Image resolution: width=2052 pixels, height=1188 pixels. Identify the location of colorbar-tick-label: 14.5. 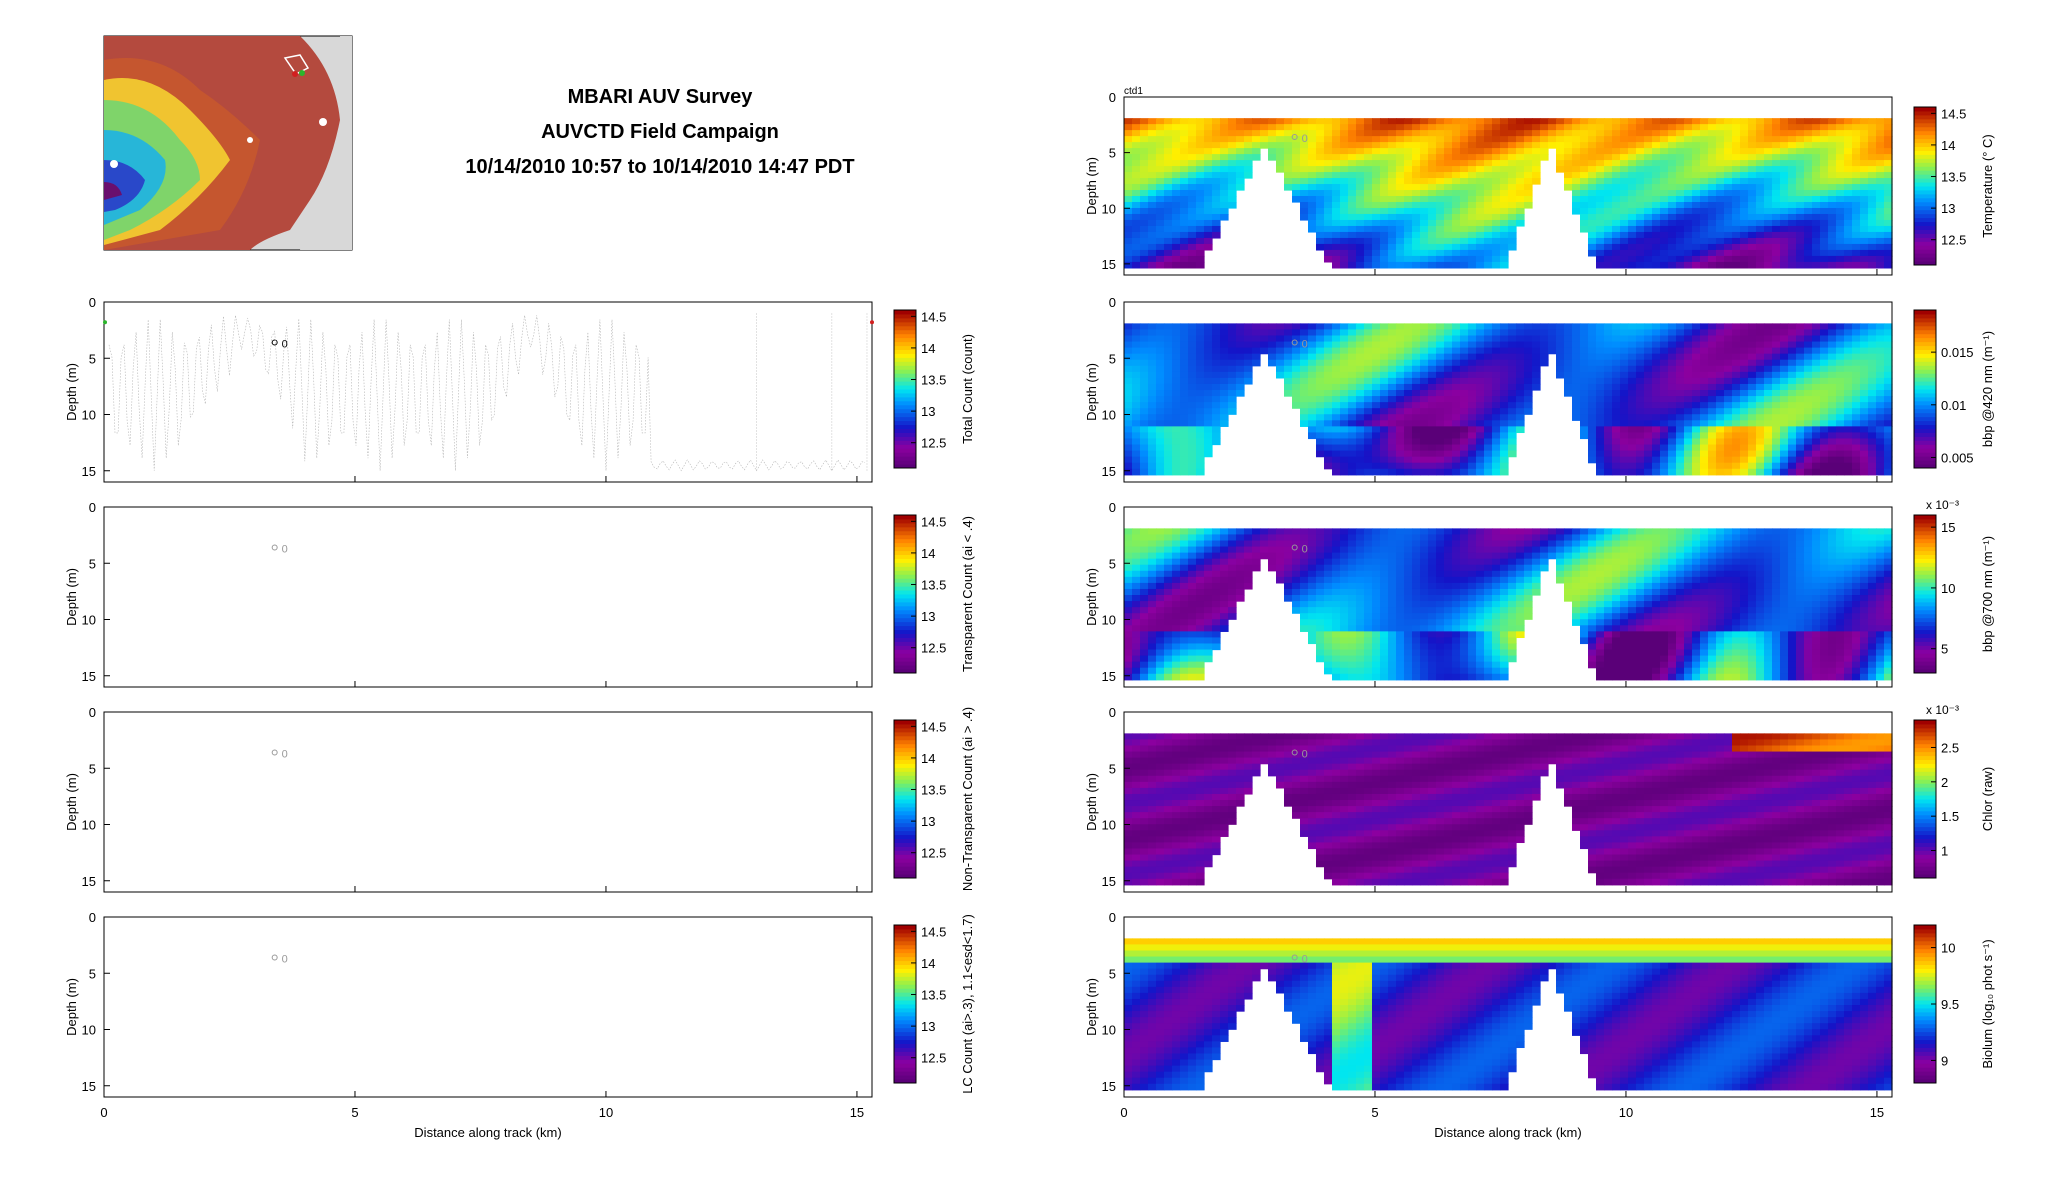
(933, 316).